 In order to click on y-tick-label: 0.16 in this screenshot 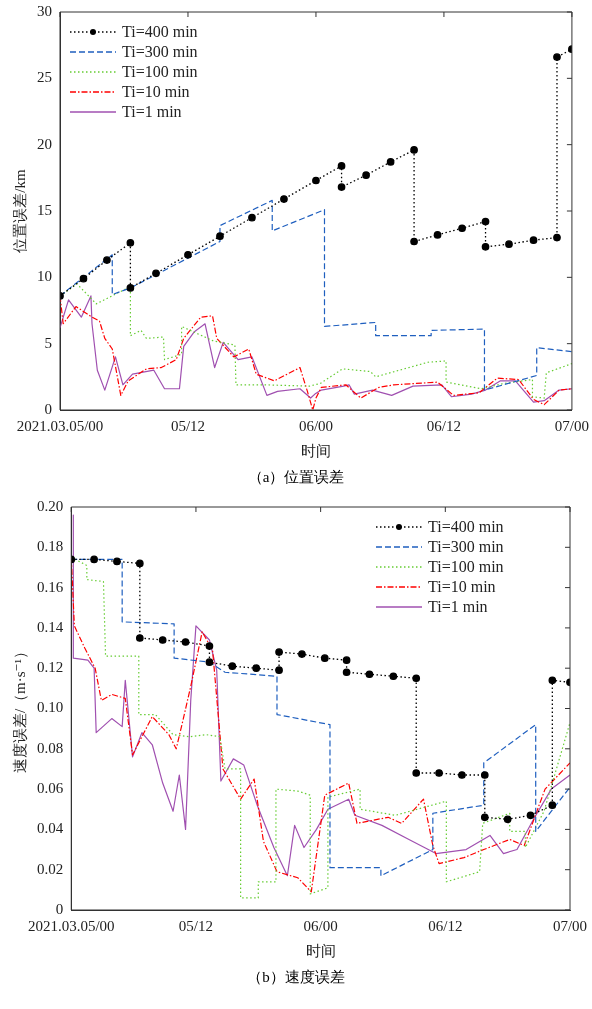, I will do `click(50, 586)`.